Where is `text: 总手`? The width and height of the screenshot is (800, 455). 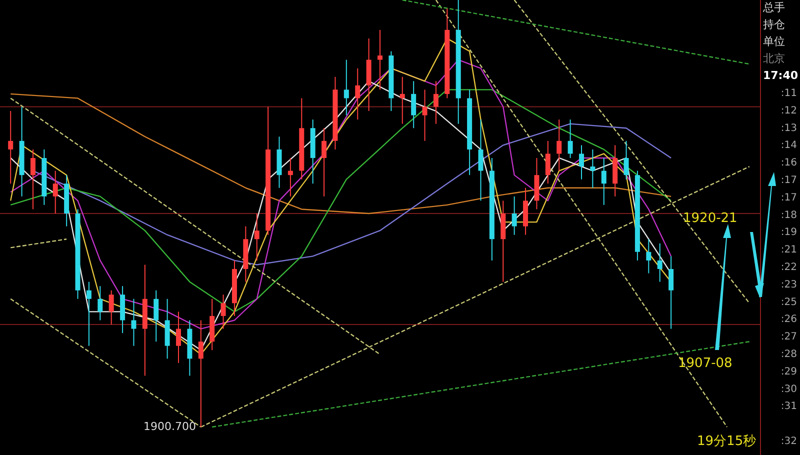 text: 总手 is located at coordinates (773, 7).